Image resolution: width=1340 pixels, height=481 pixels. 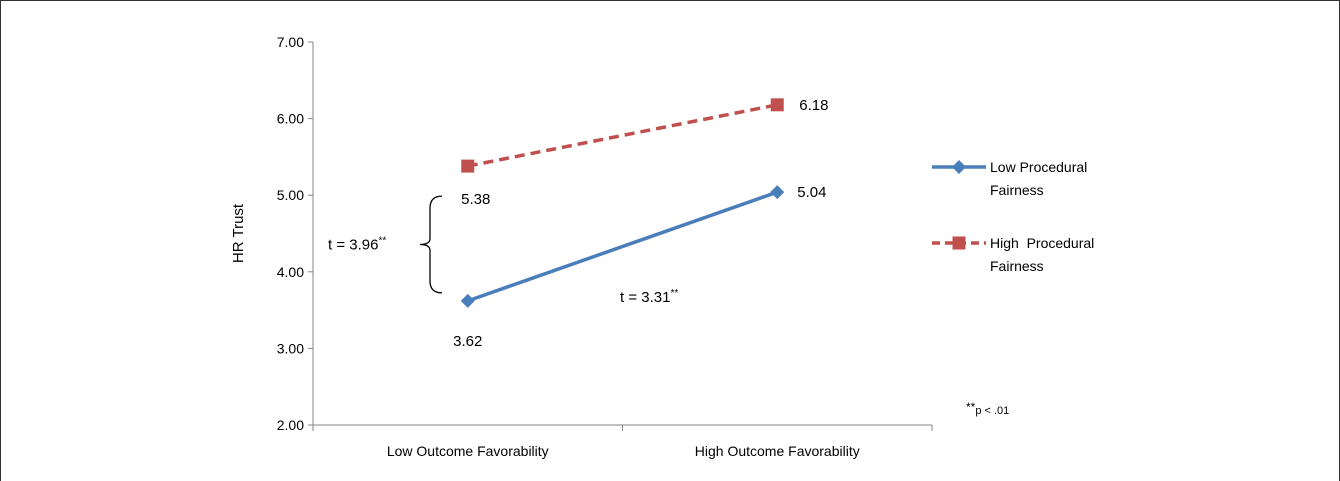 What do you see at coordinates (290, 348) in the screenshot?
I see `y-tick-label: 3.00` at bounding box center [290, 348].